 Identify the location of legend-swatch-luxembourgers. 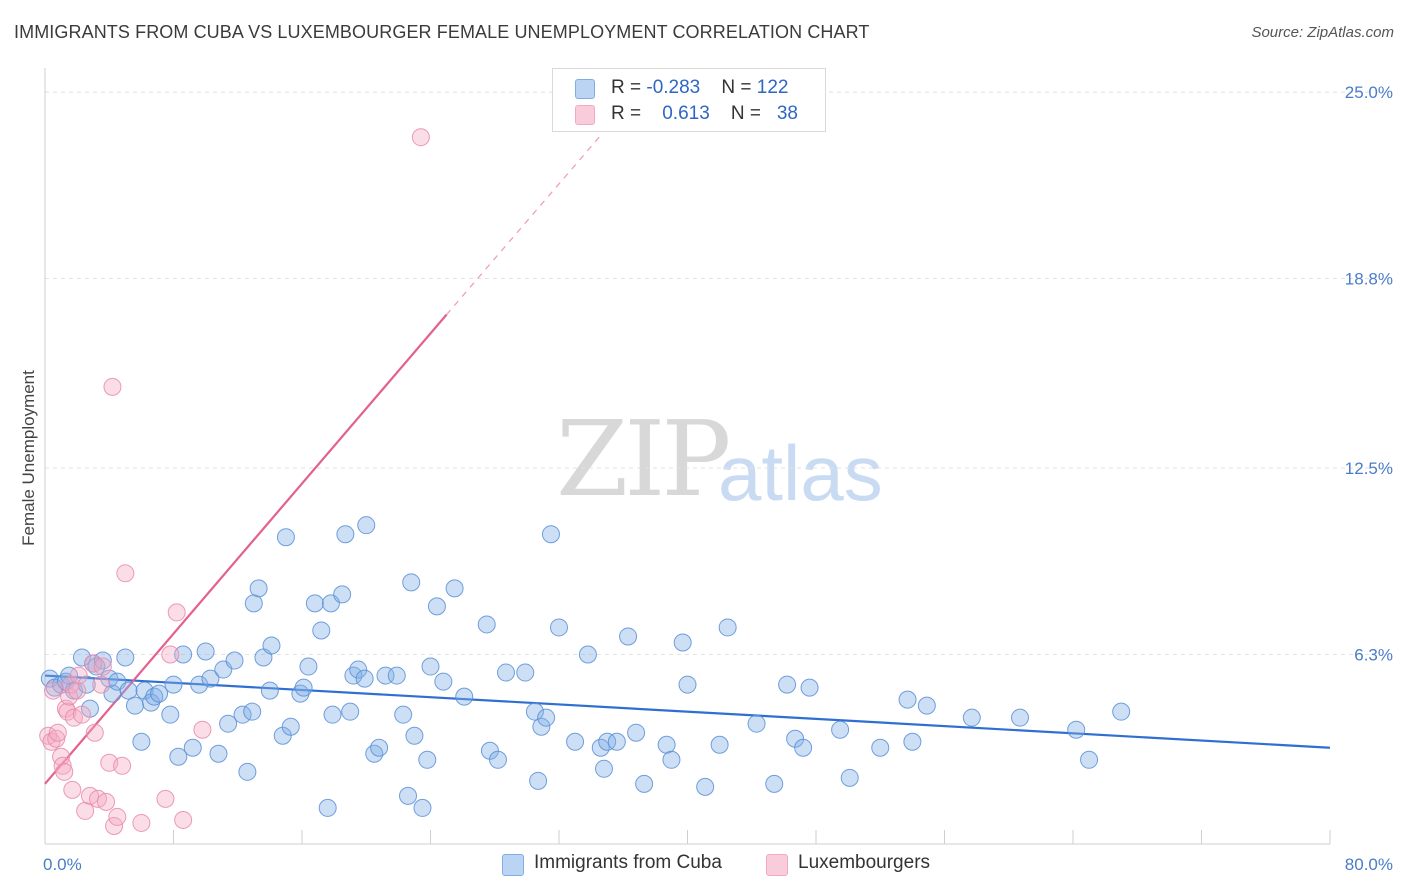
(585, 115).